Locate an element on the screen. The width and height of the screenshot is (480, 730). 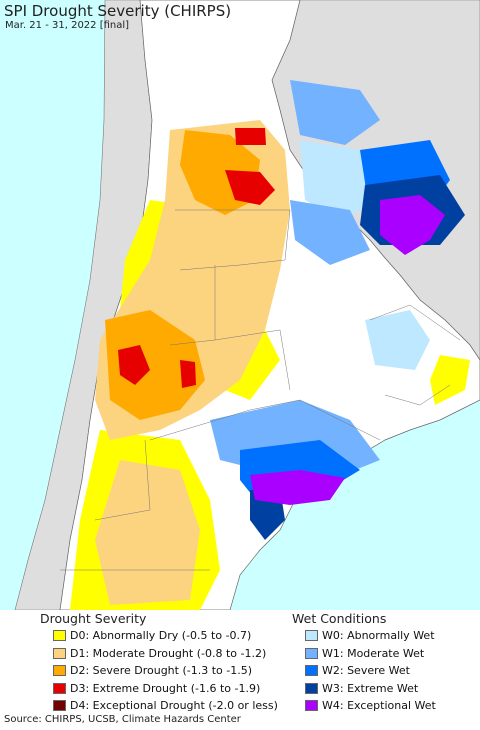
legend-label-w2: W2: Severe Wet is located at coordinates (366, 671).